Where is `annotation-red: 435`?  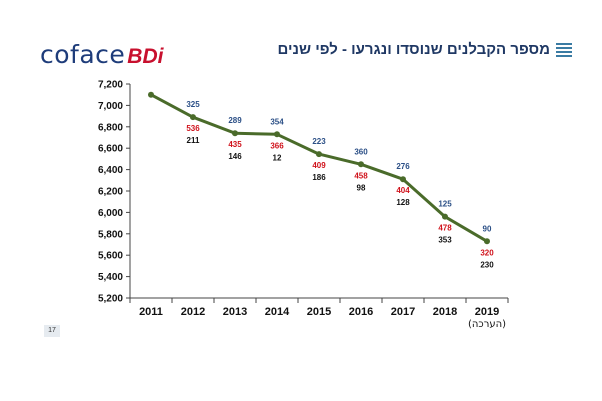
annotation-red: 435 is located at coordinates (235, 144).